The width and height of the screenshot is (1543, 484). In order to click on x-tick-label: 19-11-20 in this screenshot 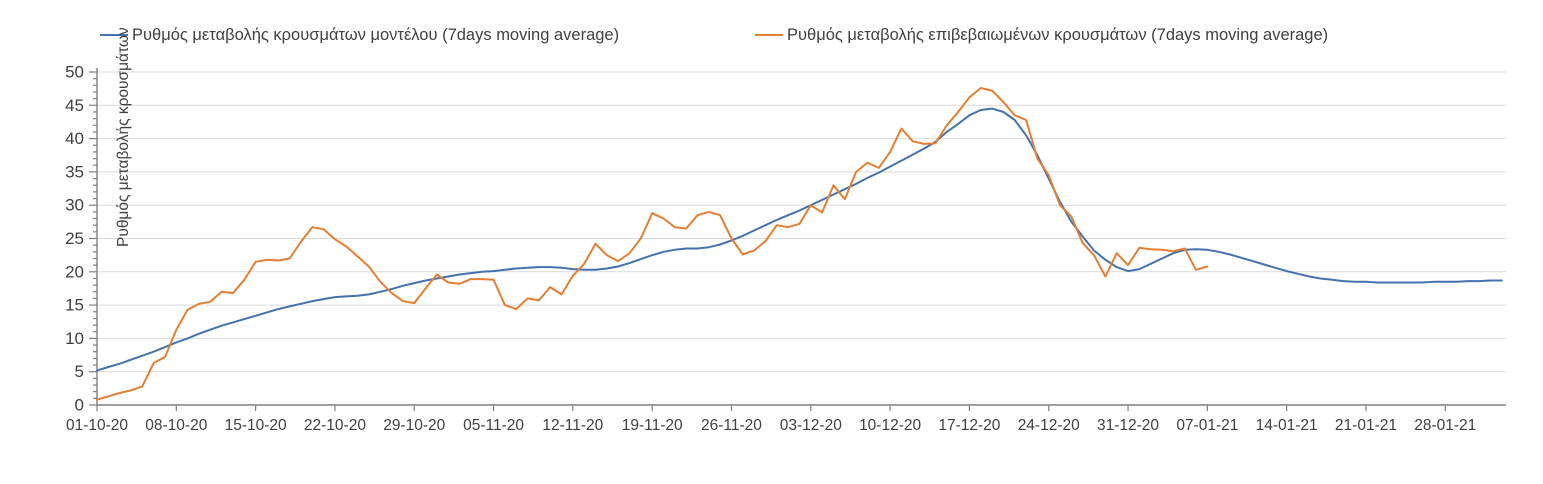, I will do `click(652, 425)`.